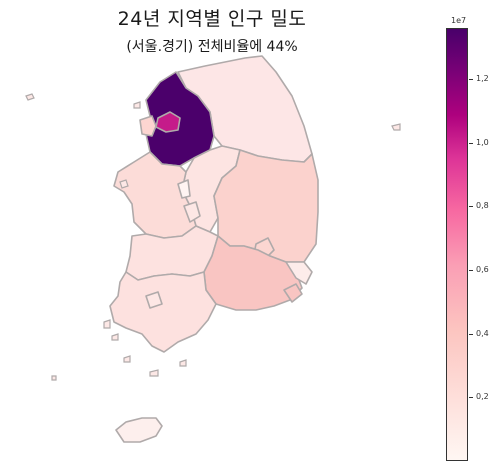 This screenshot has height=470, width=497. I want to click on colorbar, so click(457, 244).